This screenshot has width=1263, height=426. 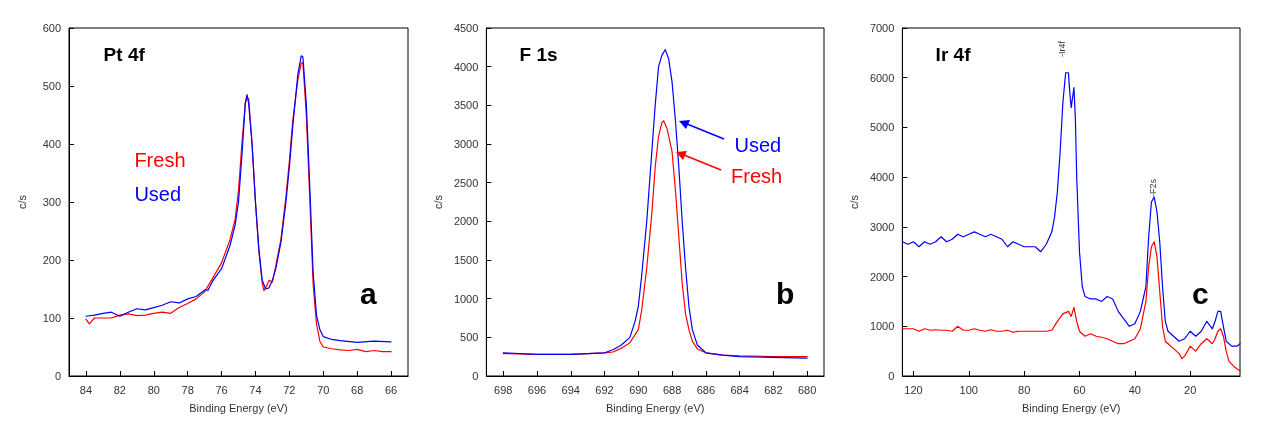 What do you see at coordinates (1152, 188) in the screenshot?
I see `annotation: -F2s` at bounding box center [1152, 188].